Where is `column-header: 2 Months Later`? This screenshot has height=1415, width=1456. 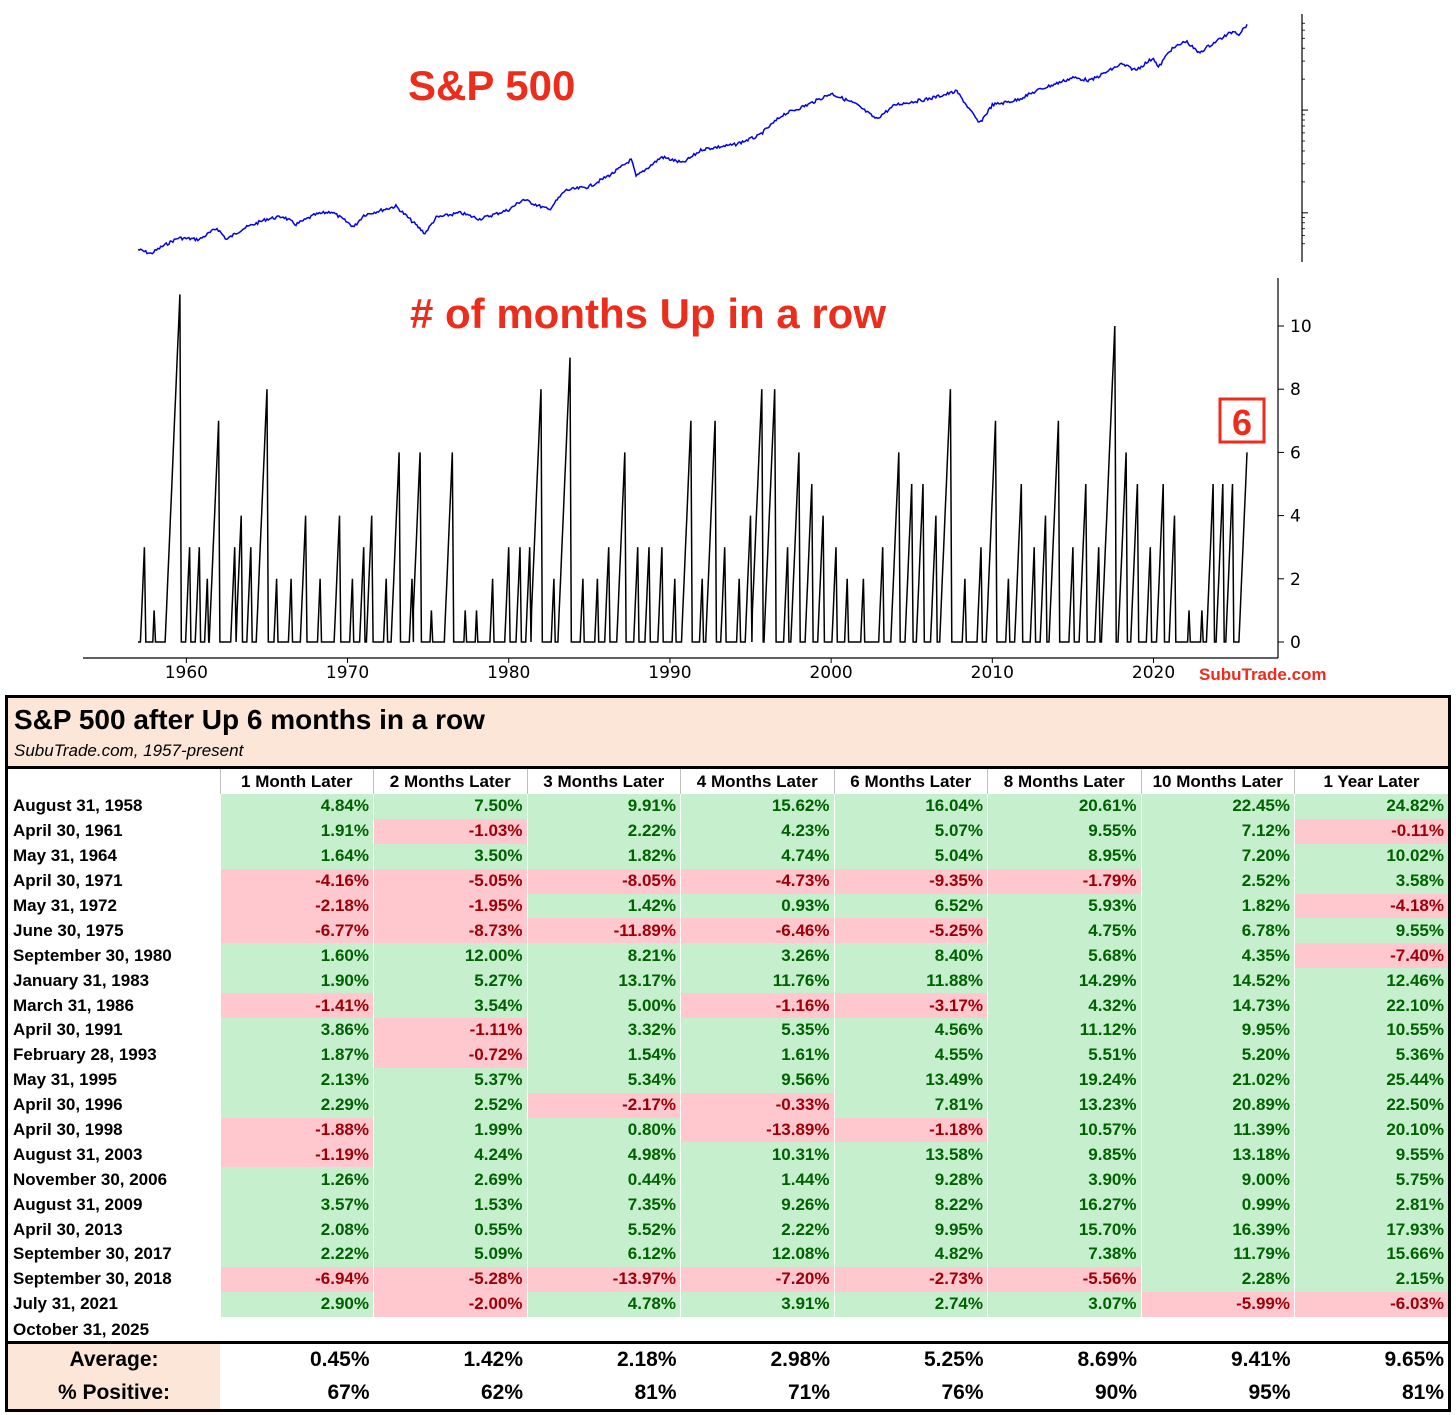
column-header: 2 Months Later is located at coordinates (450, 781).